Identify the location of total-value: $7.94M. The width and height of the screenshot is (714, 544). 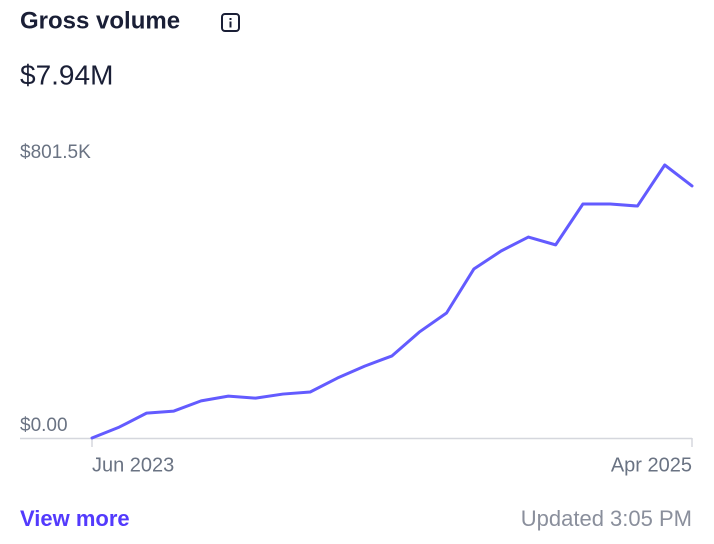
(66, 74).